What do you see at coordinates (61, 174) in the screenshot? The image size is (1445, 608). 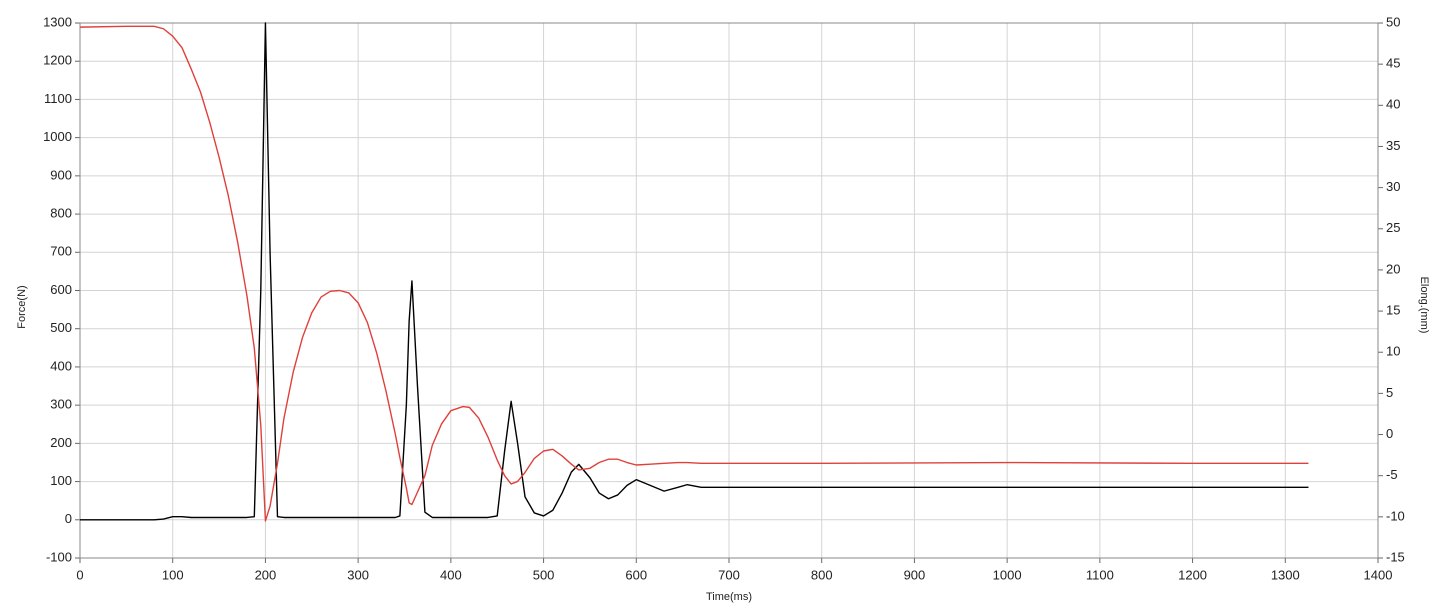 I see `y-tick-label: 900` at bounding box center [61, 174].